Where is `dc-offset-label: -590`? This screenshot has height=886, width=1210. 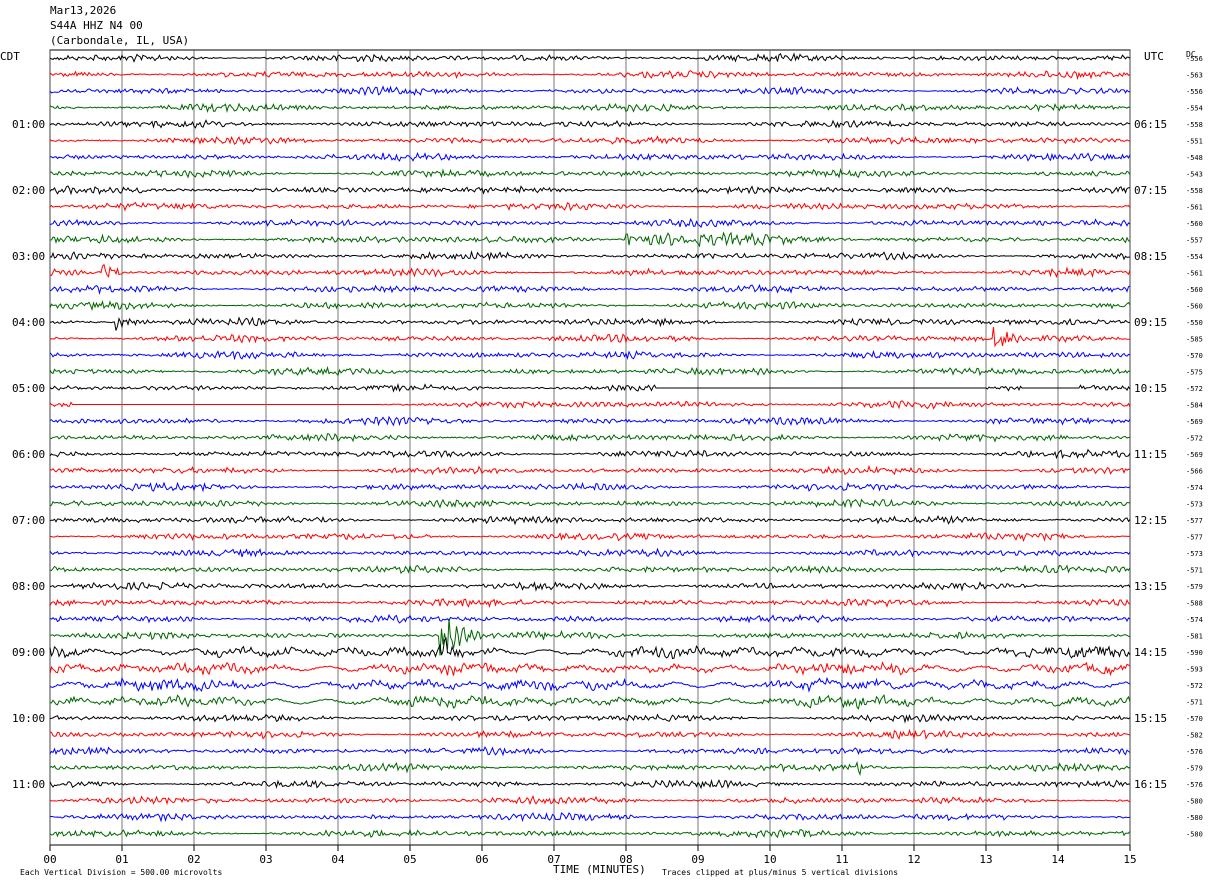 dc-offset-label: -590 is located at coordinates (1194, 653).